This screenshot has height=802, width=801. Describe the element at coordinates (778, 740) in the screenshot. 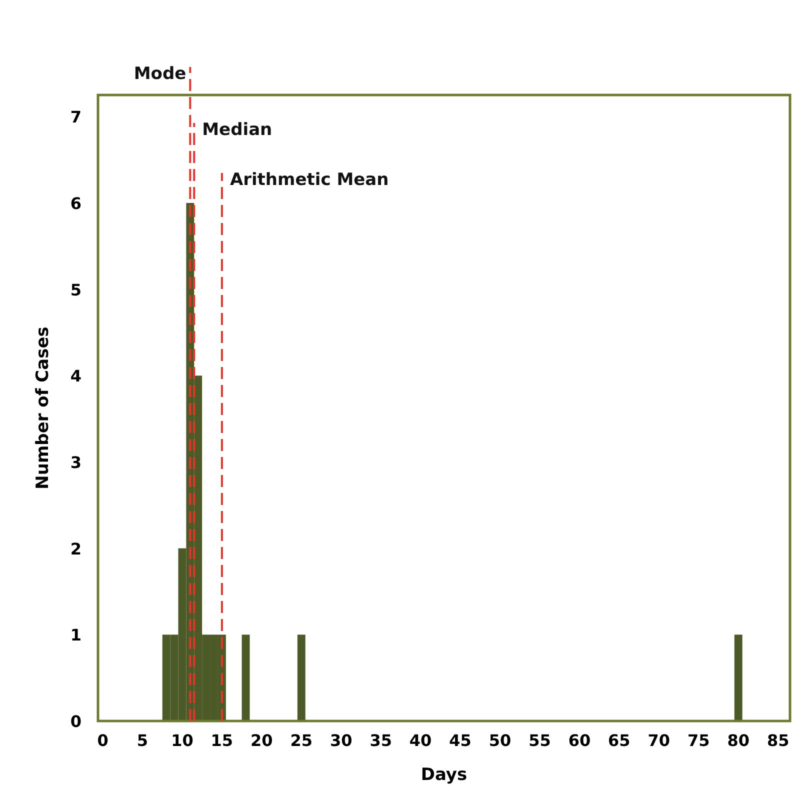

I see `x-tick-label: 85` at that location.